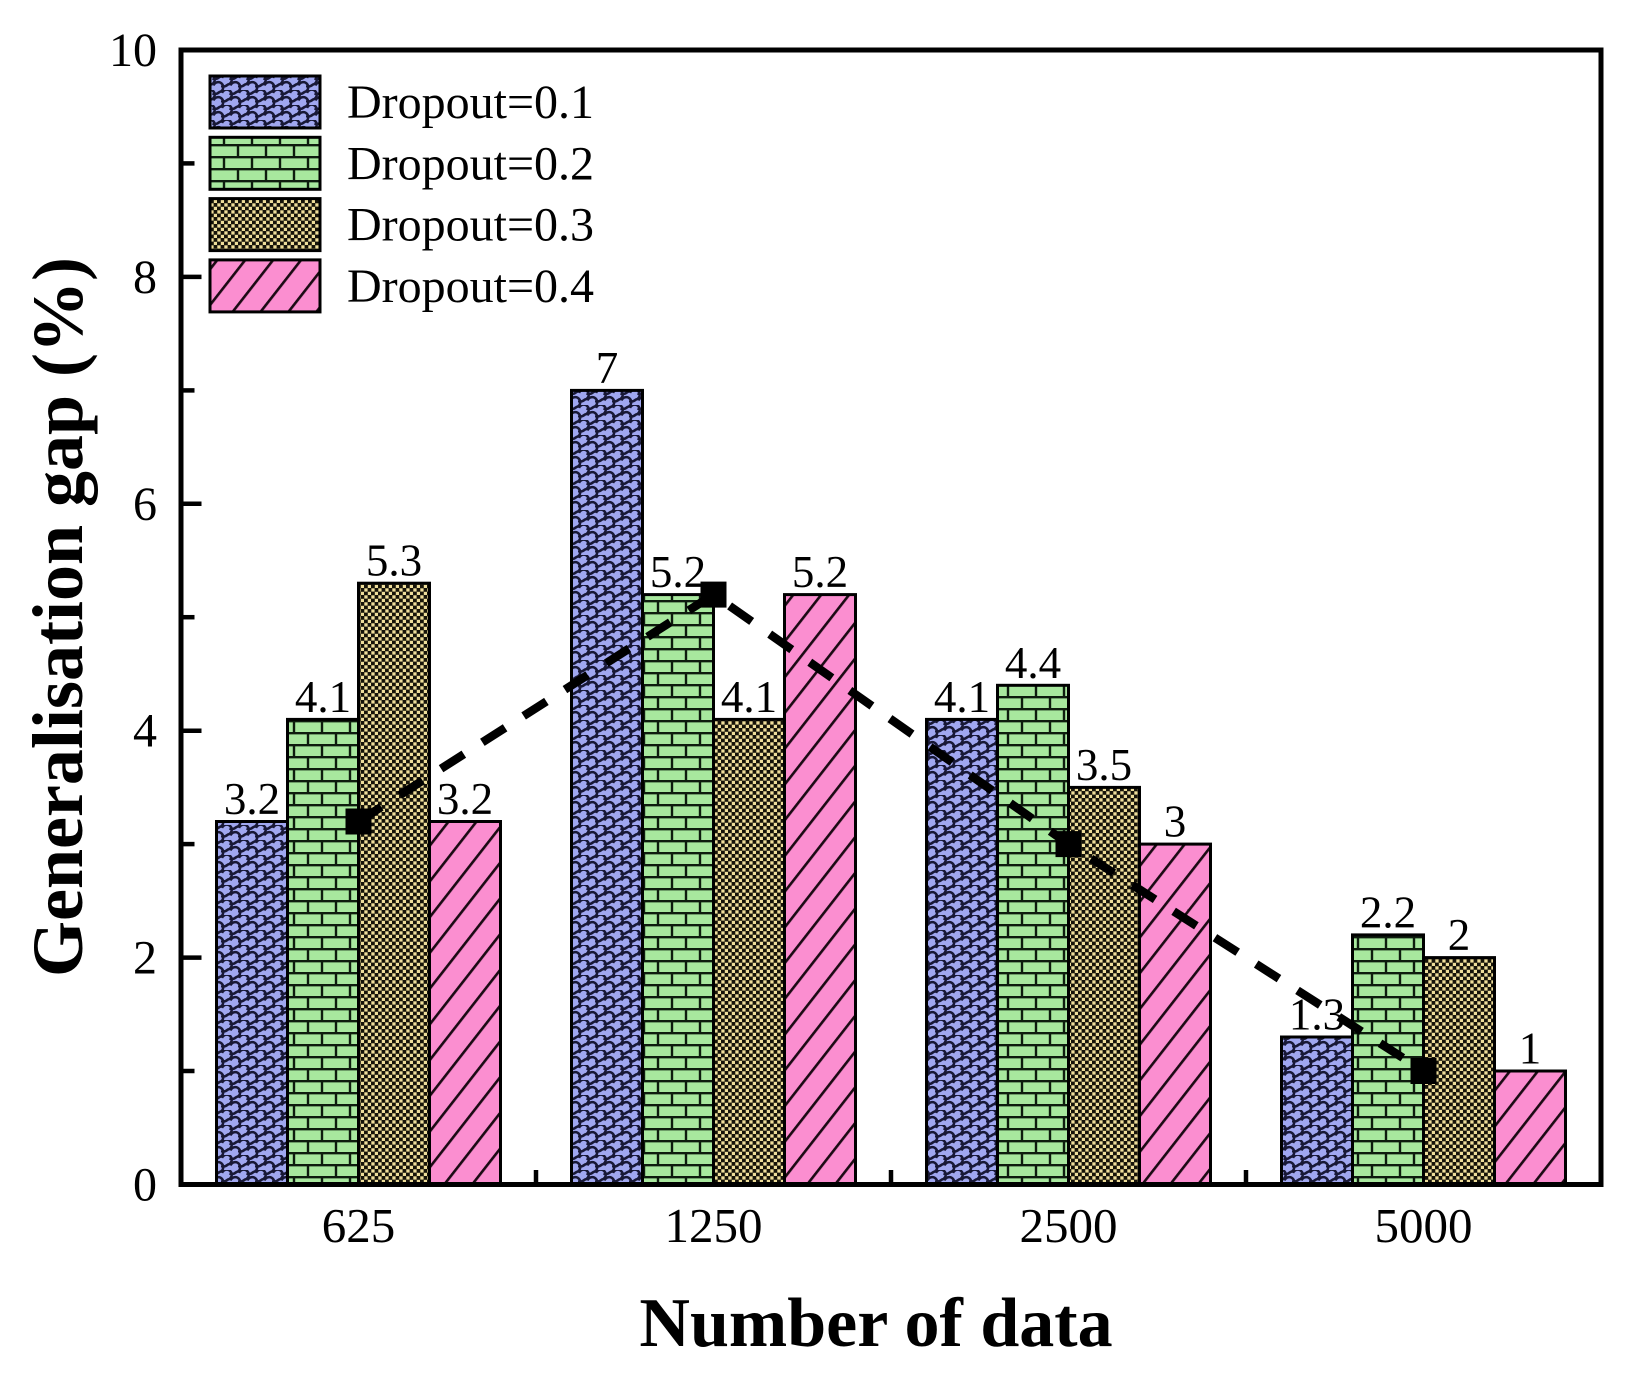  Describe the element at coordinates (1388, 912) in the screenshot. I see `svg-text: 2.2` at that location.